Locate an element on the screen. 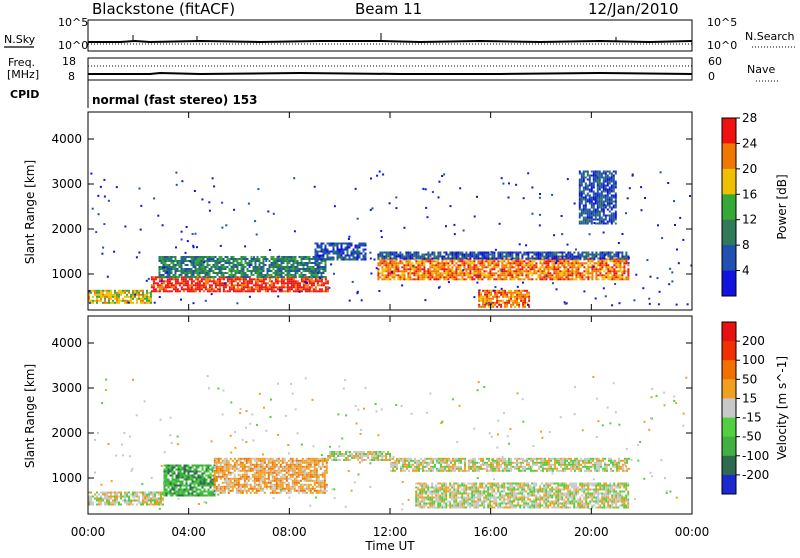 This screenshot has width=800, height=558. power-colorbar-tick-label: 4 is located at coordinates (746, 271).